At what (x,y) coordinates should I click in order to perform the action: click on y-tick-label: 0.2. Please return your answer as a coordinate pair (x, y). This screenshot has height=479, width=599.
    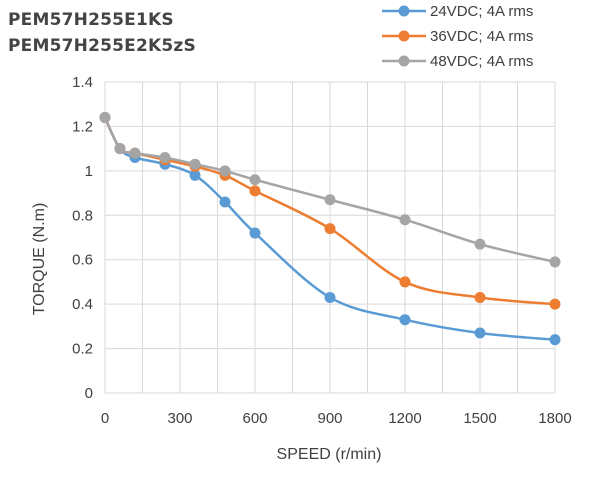
    Looking at the image, I should click on (82, 349).